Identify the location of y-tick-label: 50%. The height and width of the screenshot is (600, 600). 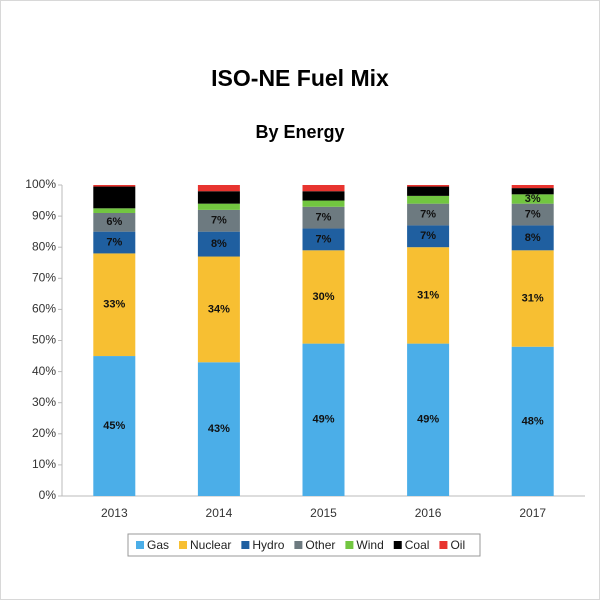
(44, 340).